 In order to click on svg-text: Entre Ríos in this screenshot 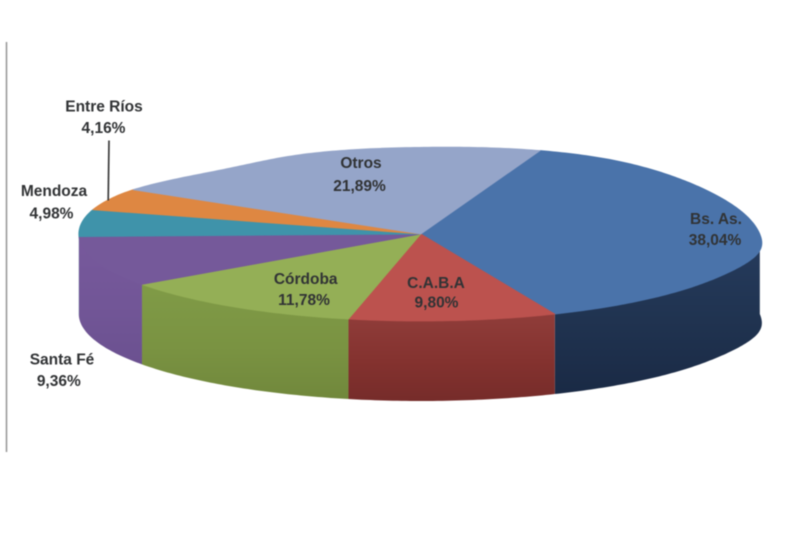, I will do `click(104, 107)`.